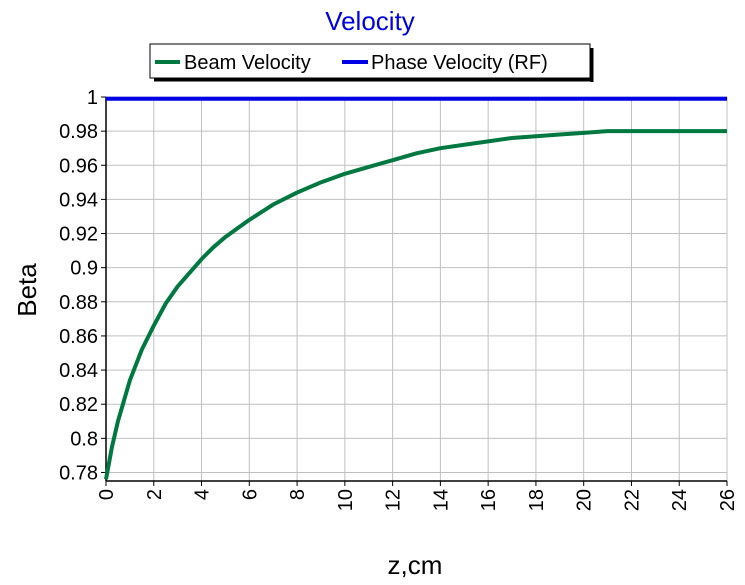 The image size is (745, 585). Describe the element at coordinates (92, 98) in the screenshot. I see `y-tick-label: 1` at that location.